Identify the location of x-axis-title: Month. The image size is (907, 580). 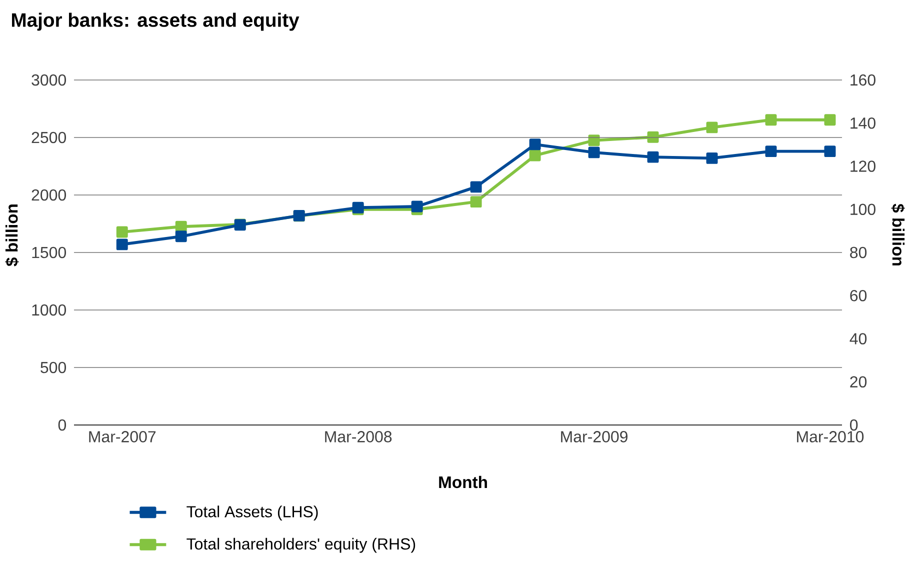
(463, 482).